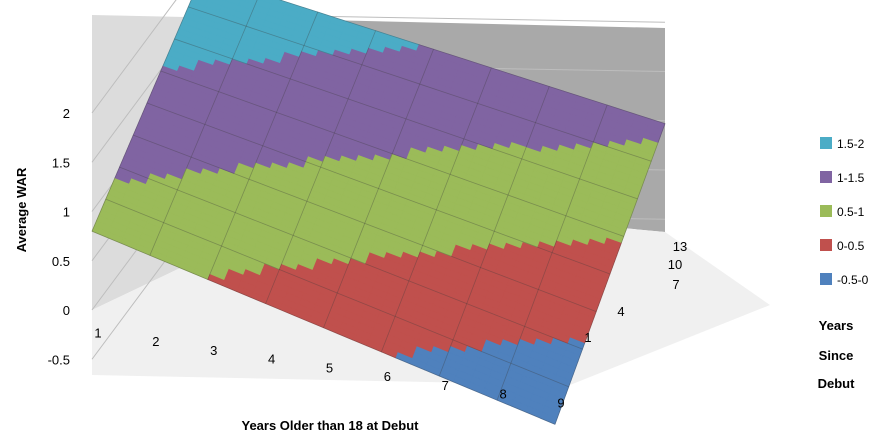  What do you see at coordinates (330, 425) in the screenshot?
I see `x-axis-title: Years Older than 18 at Debut` at bounding box center [330, 425].